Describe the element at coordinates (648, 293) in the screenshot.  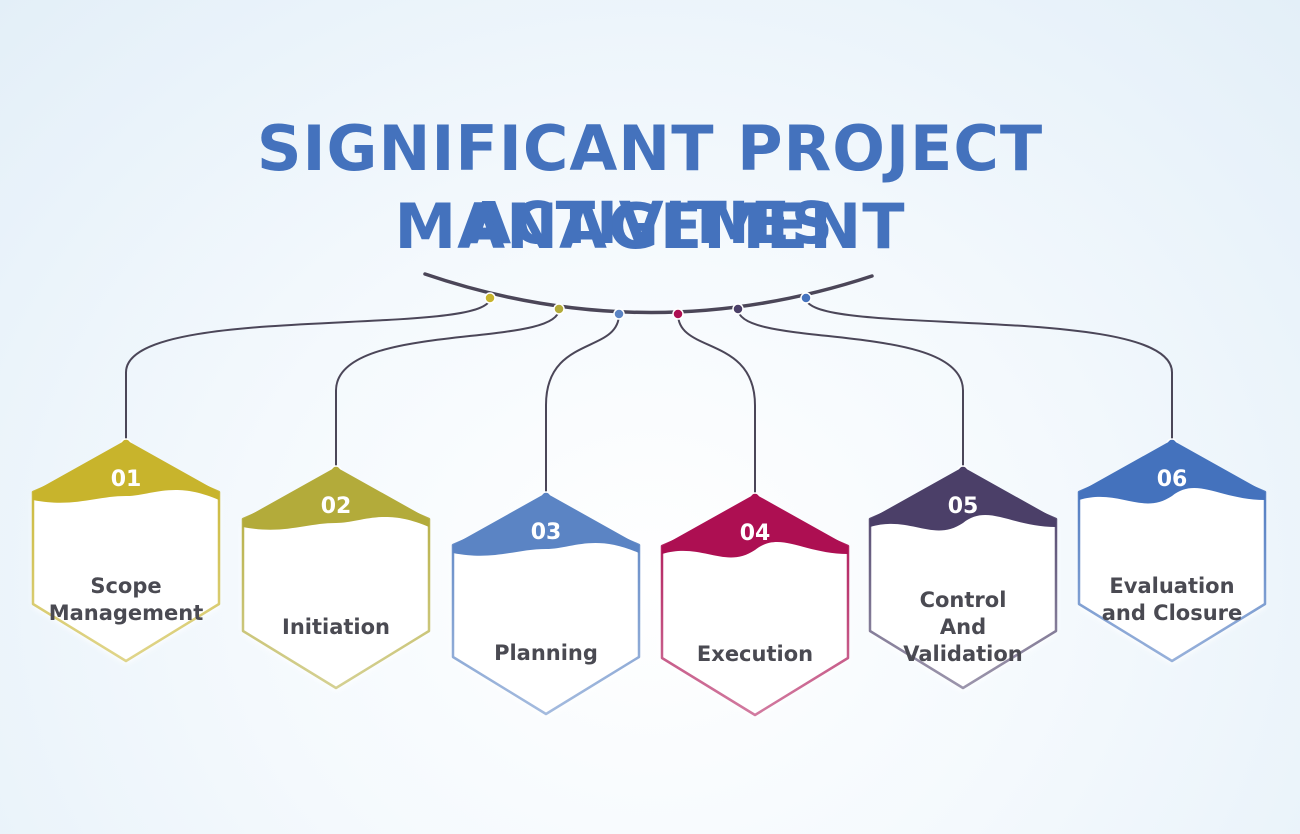
I see `hub-arc` at that location.